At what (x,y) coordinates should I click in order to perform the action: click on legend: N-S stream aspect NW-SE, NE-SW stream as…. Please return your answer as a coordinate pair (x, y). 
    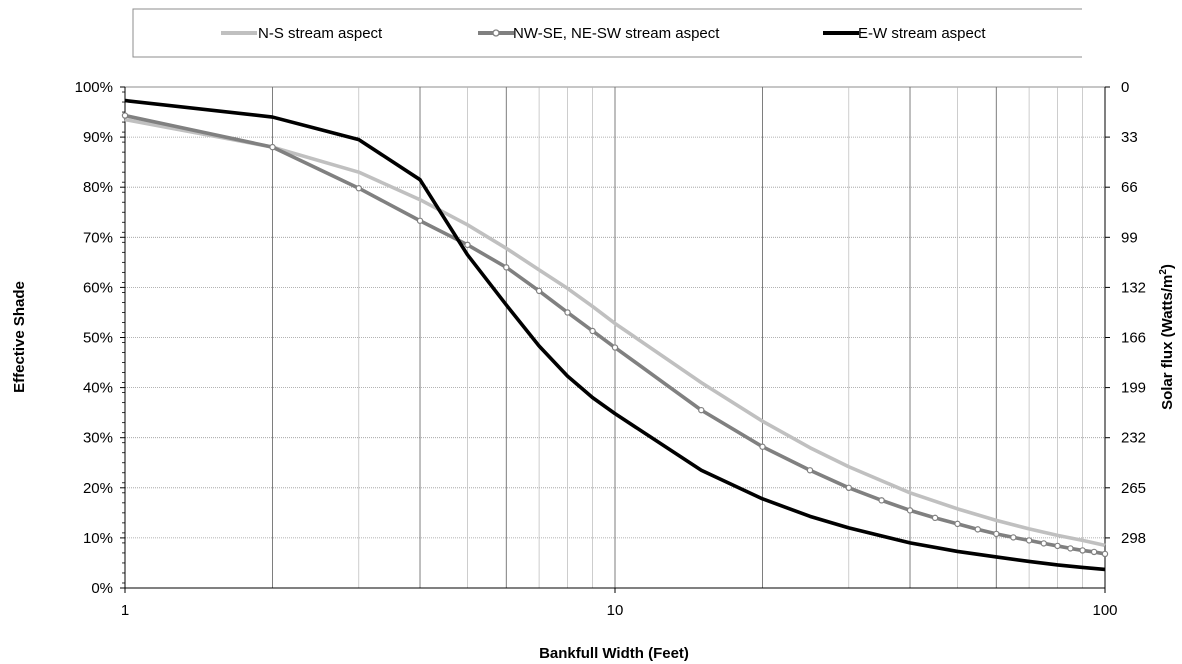
    Looking at the image, I should click on (607, 33).